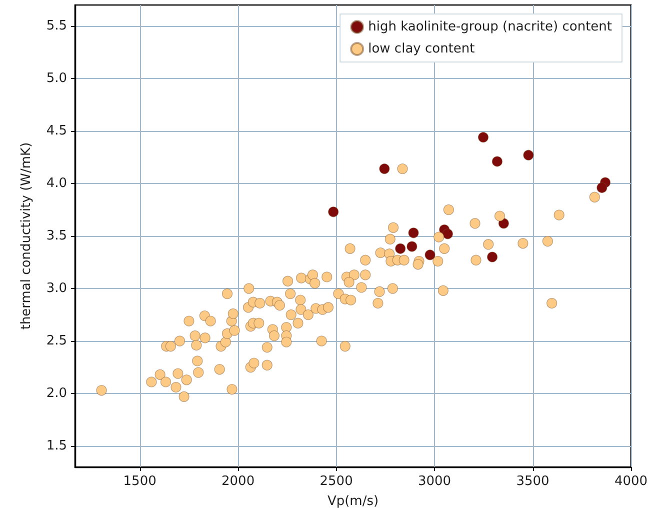 The width and height of the screenshot is (652, 521). What do you see at coordinates (490, 27) in the screenshot?
I see `legend-label: high kaolinite-group (nacrite) content` at bounding box center [490, 27].